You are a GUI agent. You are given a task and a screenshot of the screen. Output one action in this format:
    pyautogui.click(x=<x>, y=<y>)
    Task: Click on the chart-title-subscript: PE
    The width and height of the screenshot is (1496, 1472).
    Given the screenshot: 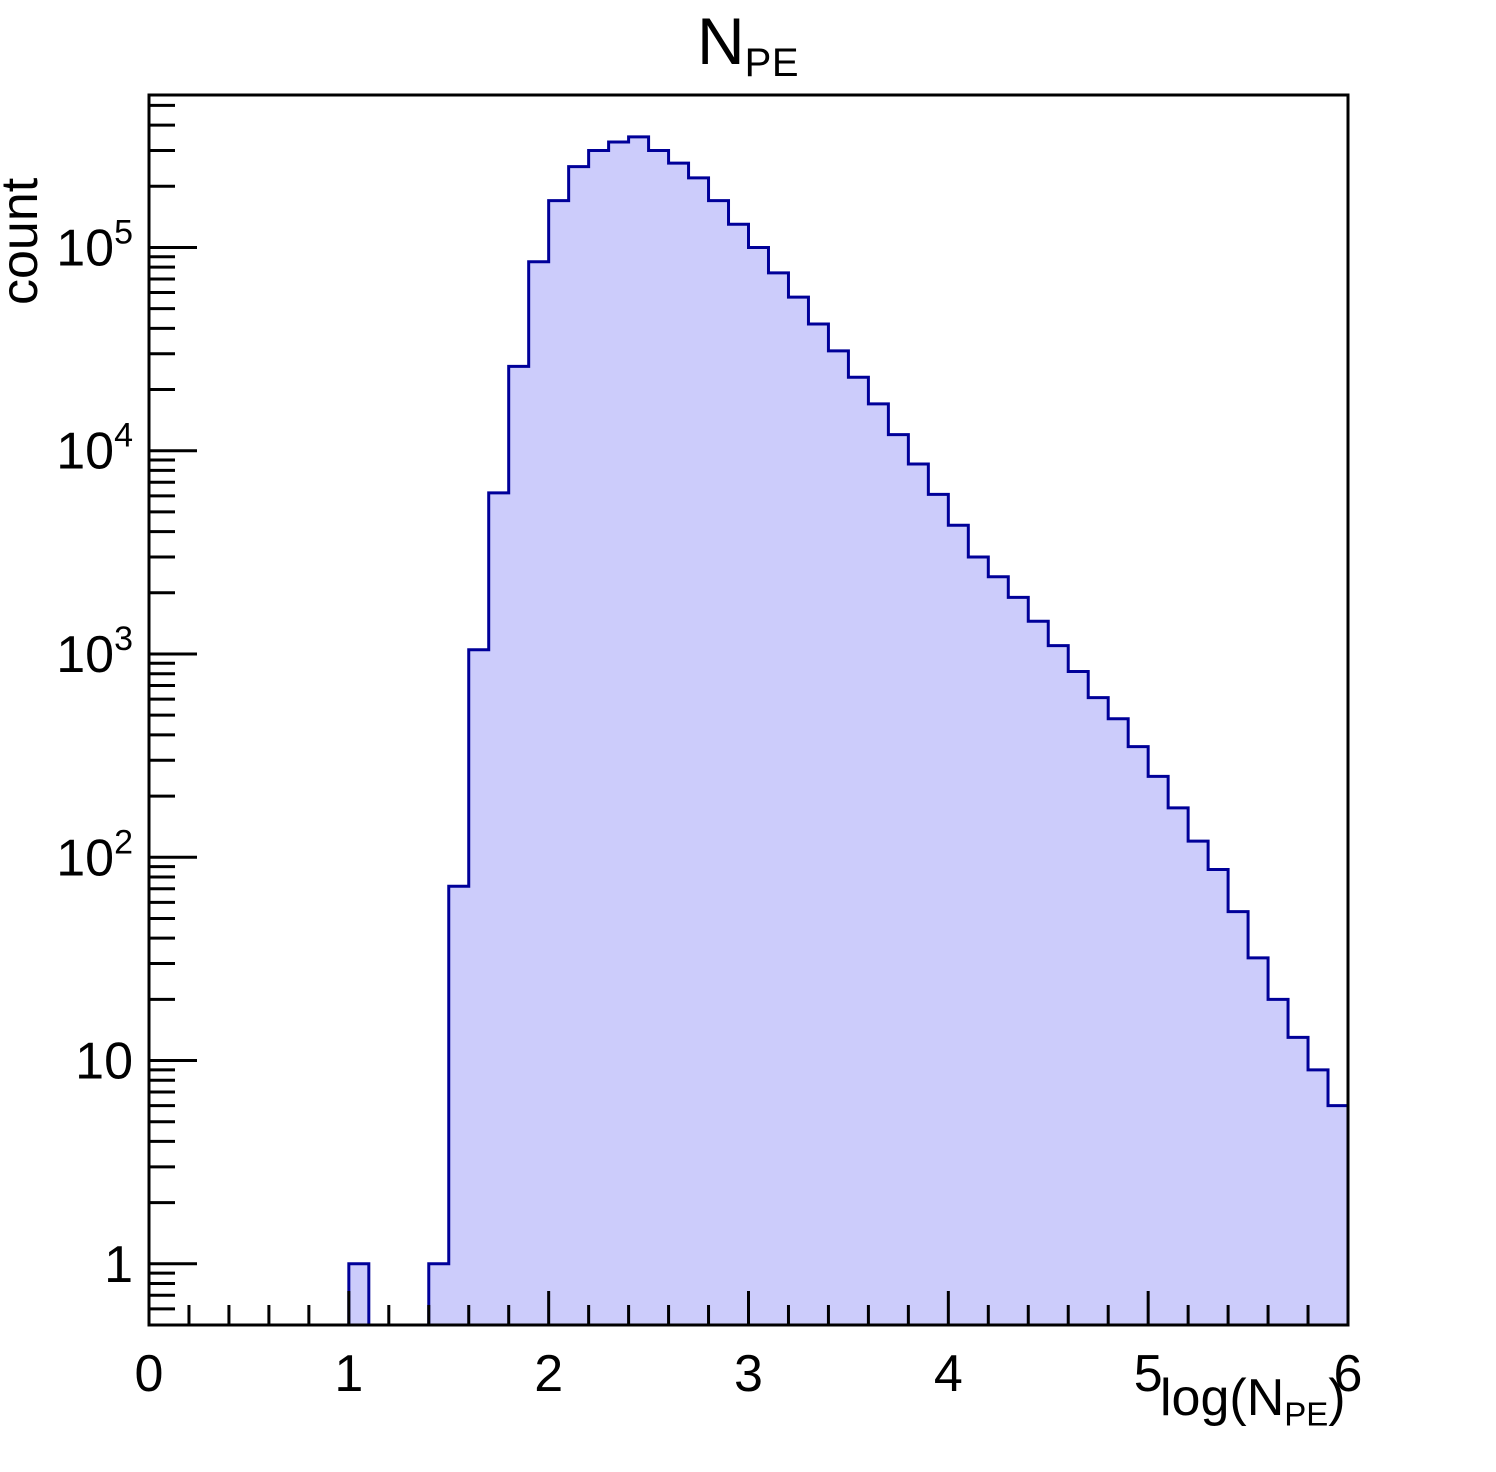 What is the action you would take?
    pyautogui.click(x=772, y=63)
    